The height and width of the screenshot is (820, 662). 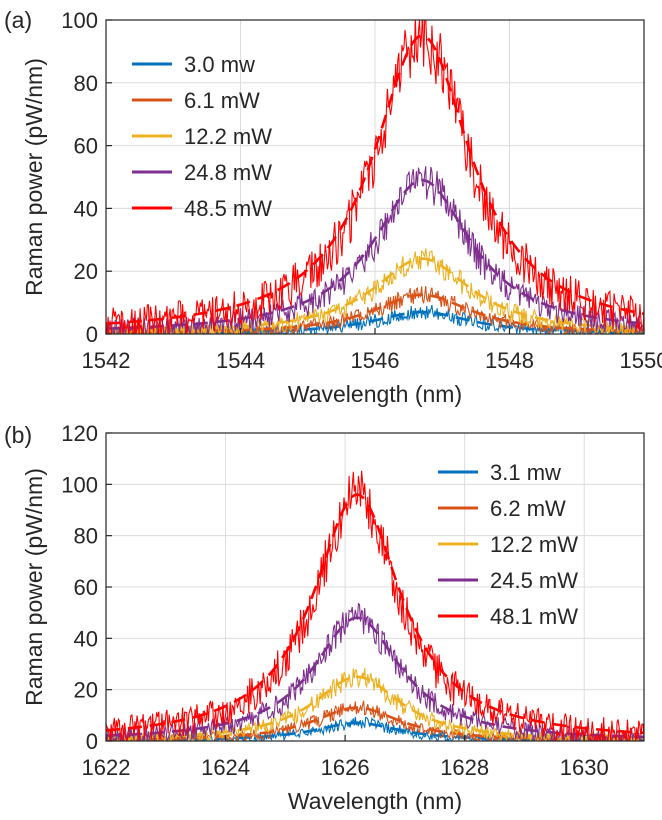 I want to click on legend-label: 6.1 mW, so click(x=222, y=100).